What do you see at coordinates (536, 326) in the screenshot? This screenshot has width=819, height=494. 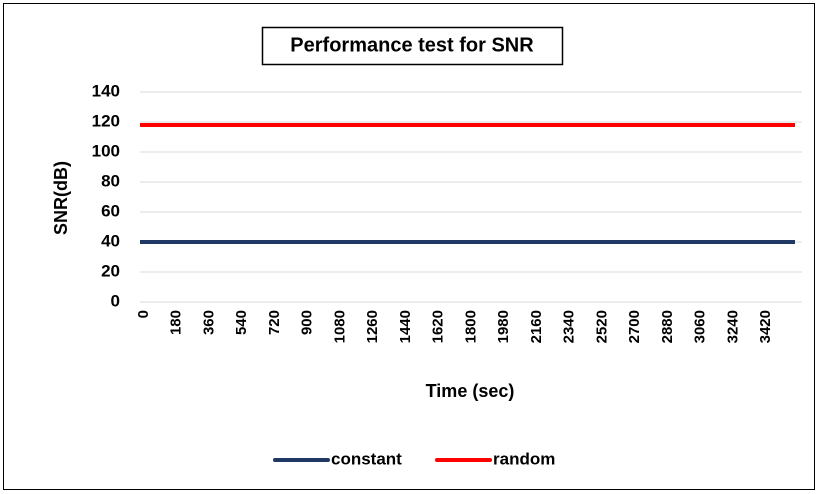 I see `x-tick-label: 2160` at bounding box center [536, 326].